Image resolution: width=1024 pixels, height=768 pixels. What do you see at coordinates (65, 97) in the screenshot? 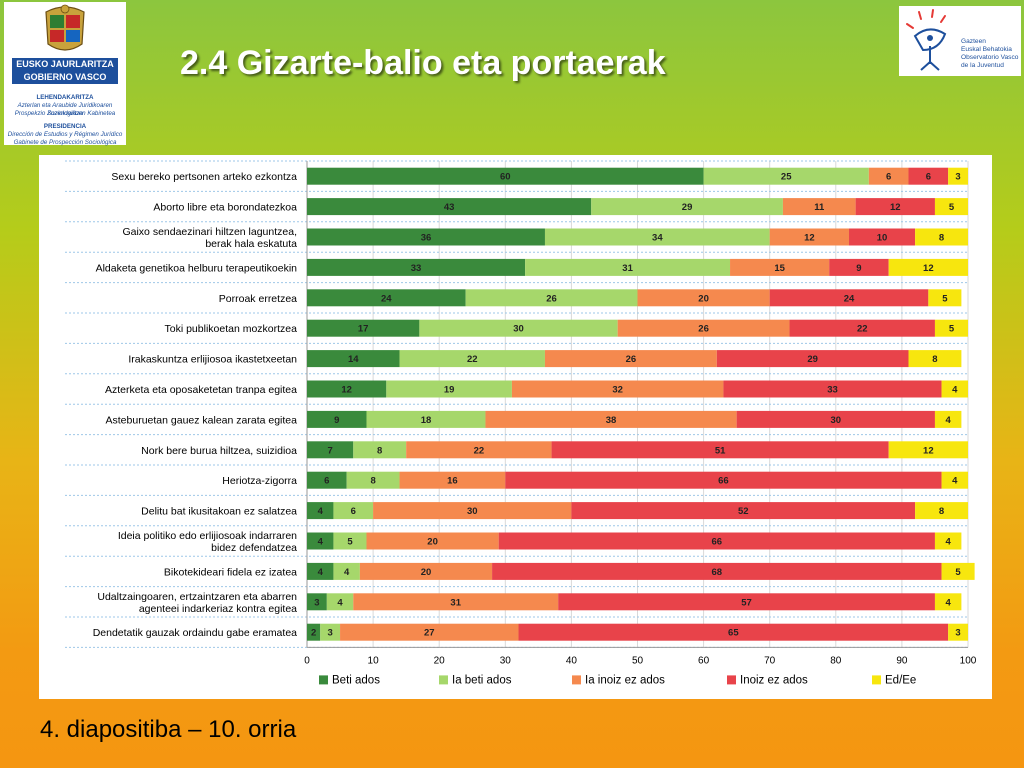
I see `dept-eu-label: LEHENDAKARITZA` at bounding box center [65, 97].